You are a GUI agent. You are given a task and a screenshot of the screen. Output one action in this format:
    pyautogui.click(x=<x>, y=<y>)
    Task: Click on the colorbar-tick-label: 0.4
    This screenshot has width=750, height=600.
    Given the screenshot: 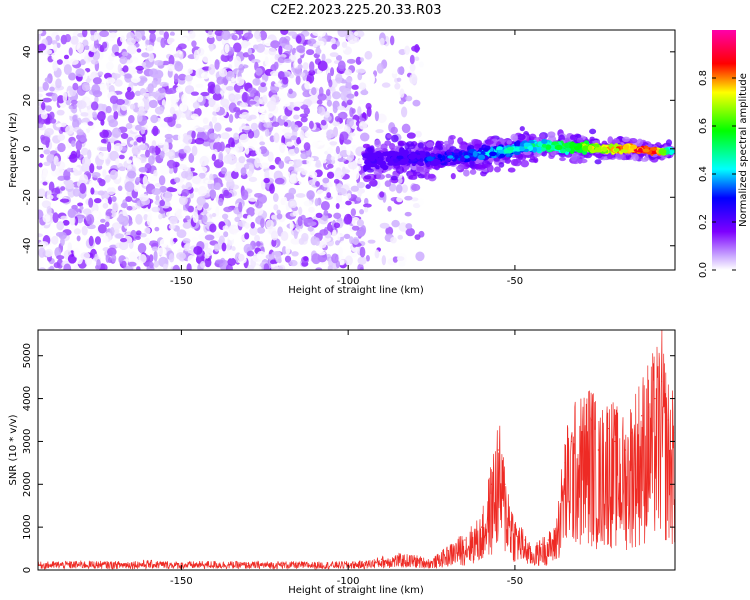 What is the action you would take?
    pyautogui.click(x=703, y=174)
    